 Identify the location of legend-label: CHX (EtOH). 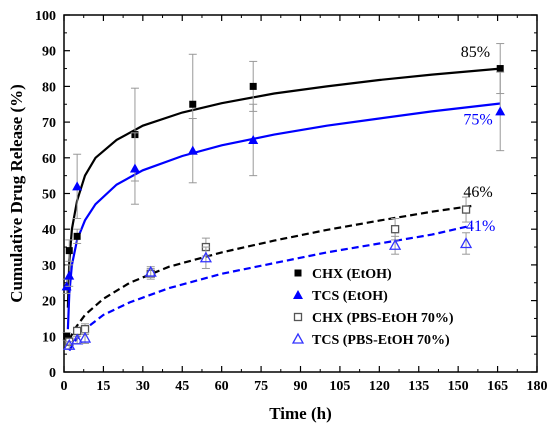
(352, 274).